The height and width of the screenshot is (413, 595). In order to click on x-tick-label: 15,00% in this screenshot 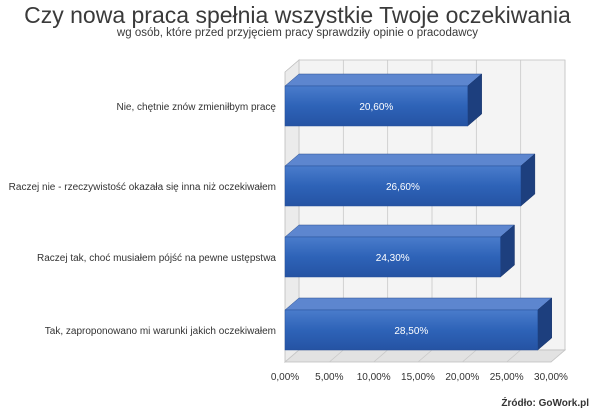, I will do `click(418, 377)`.